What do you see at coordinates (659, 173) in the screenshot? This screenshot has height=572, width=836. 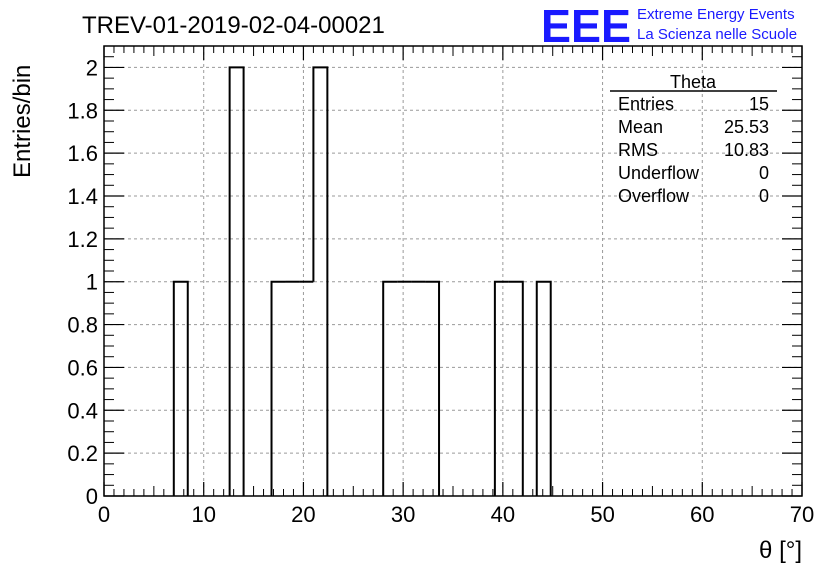 I see `stats-label: Underflow` at bounding box center [659, 173].